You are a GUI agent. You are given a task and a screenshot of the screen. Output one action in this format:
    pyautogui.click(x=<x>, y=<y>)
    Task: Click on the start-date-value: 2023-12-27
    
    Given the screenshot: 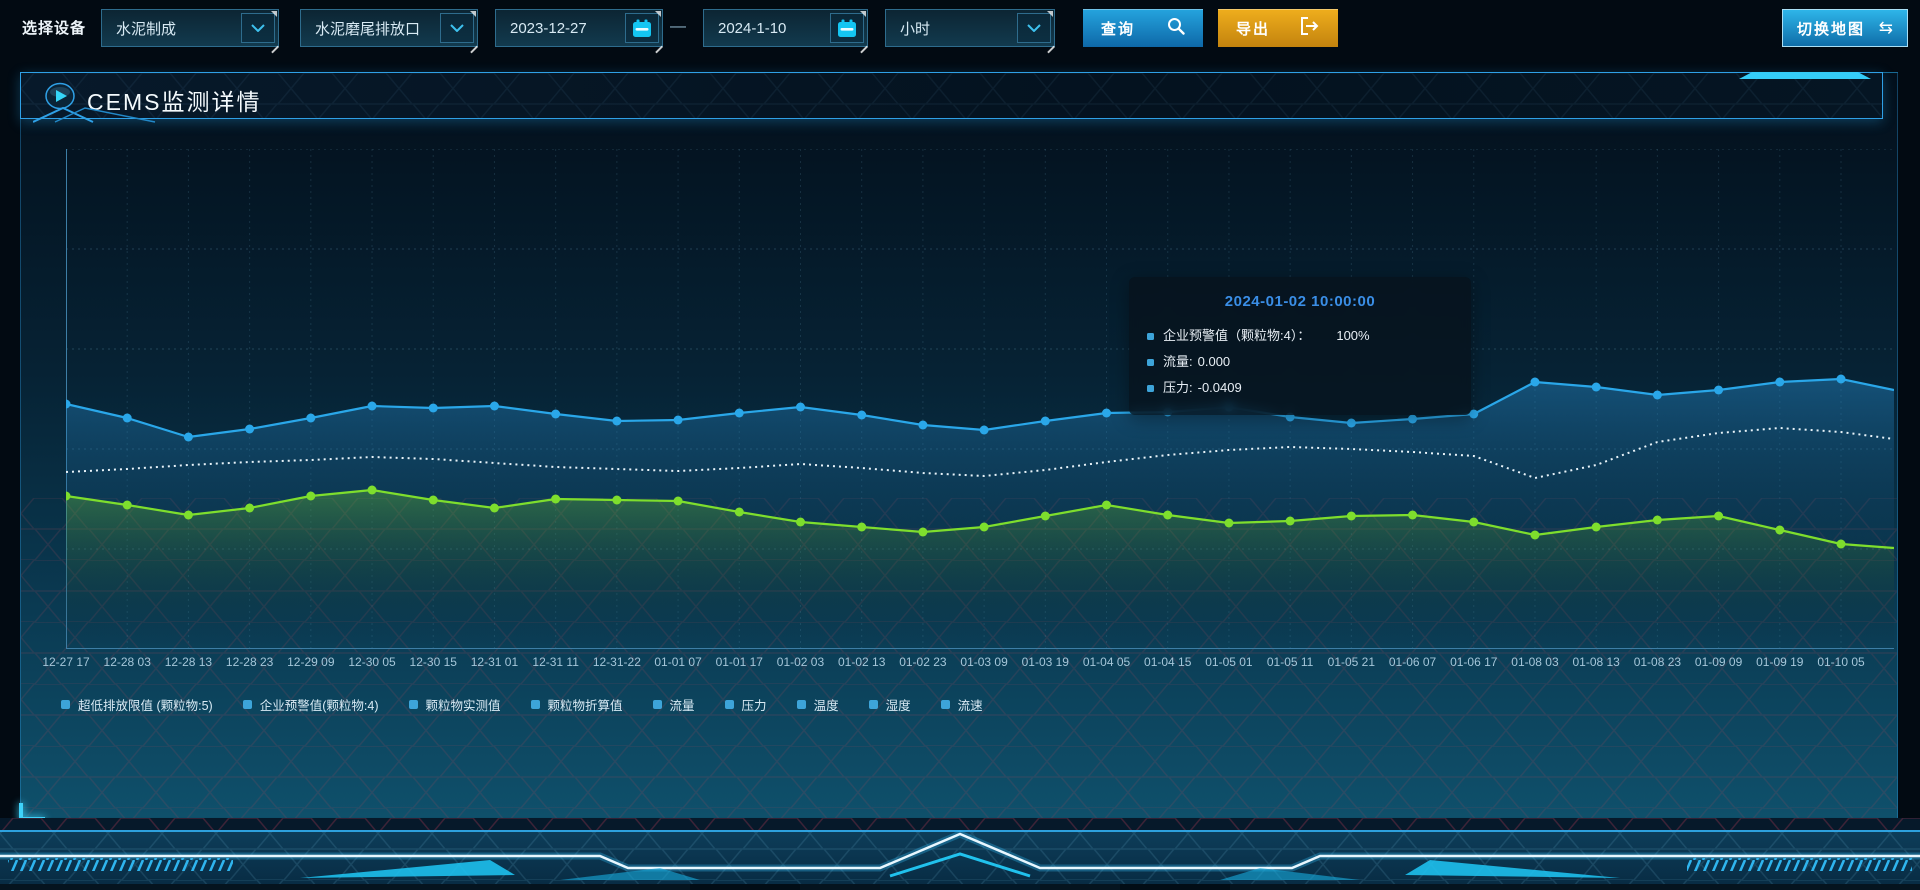 What is the action you would take?
    pyautogui.click(x=548, y=28)
    